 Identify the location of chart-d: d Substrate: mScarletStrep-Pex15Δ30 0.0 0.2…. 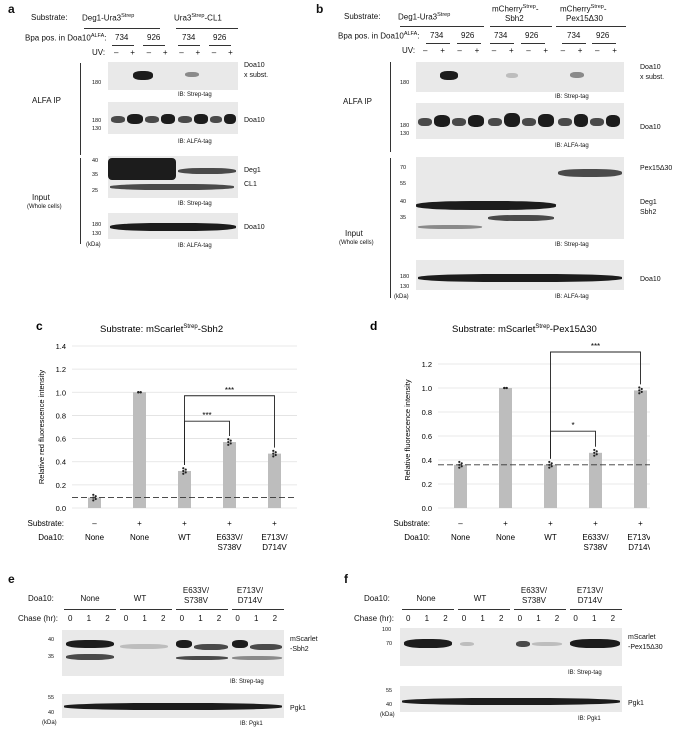
(510, 435).